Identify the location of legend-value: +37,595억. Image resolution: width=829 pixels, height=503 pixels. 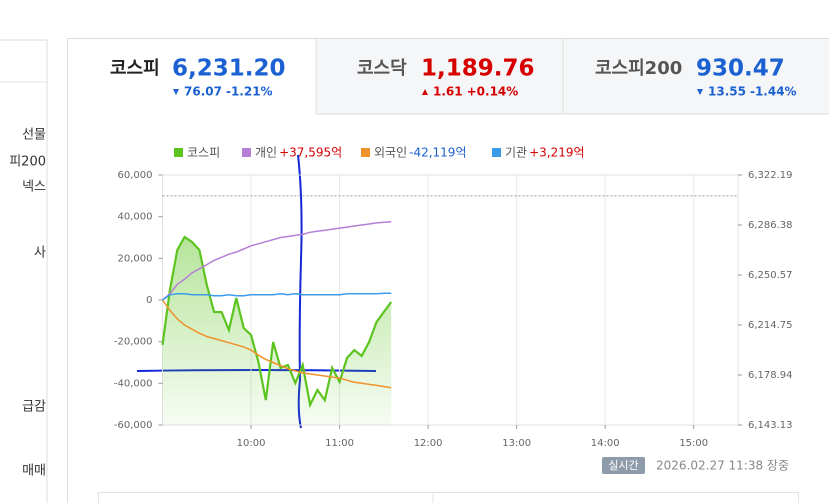
(310, 153).